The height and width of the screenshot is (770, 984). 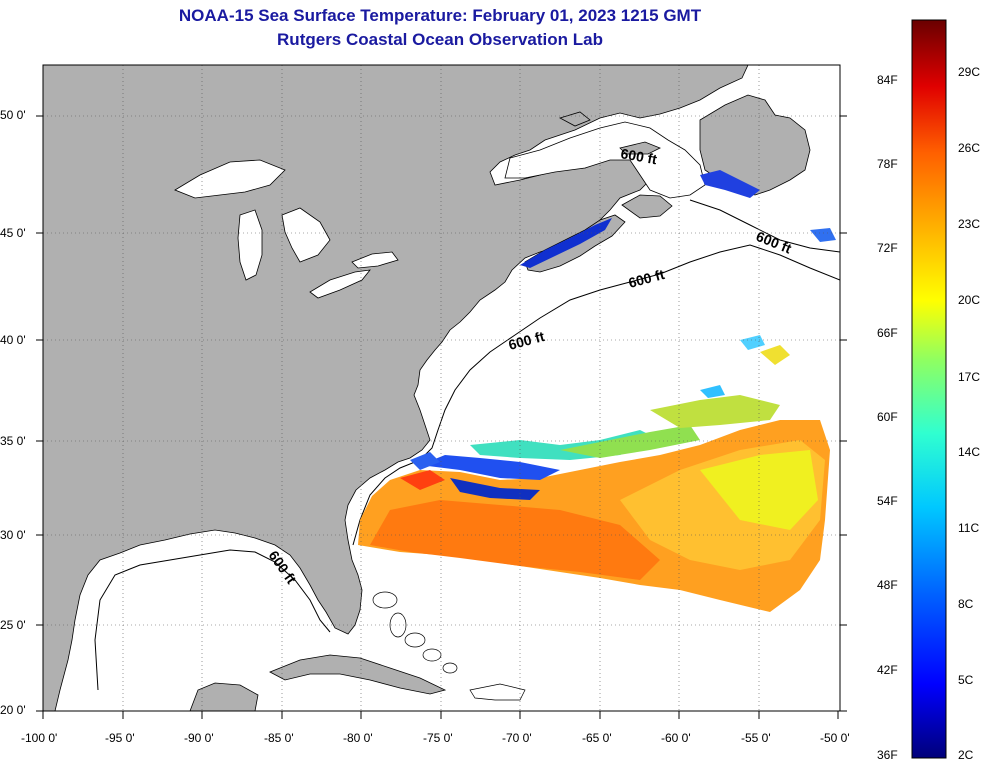 What do you see at coordinates (764, 226) in the screenshot?
I see `upper-600ft-contour` at bounding box center [764, 226].